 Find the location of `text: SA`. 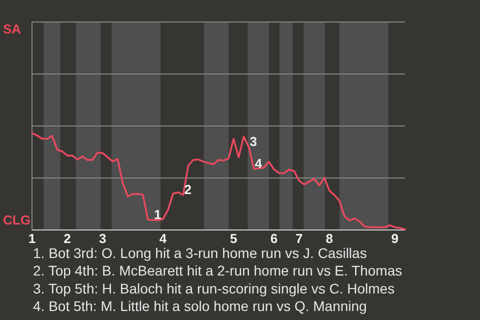

text: SA is located at coordinates (12, 29).